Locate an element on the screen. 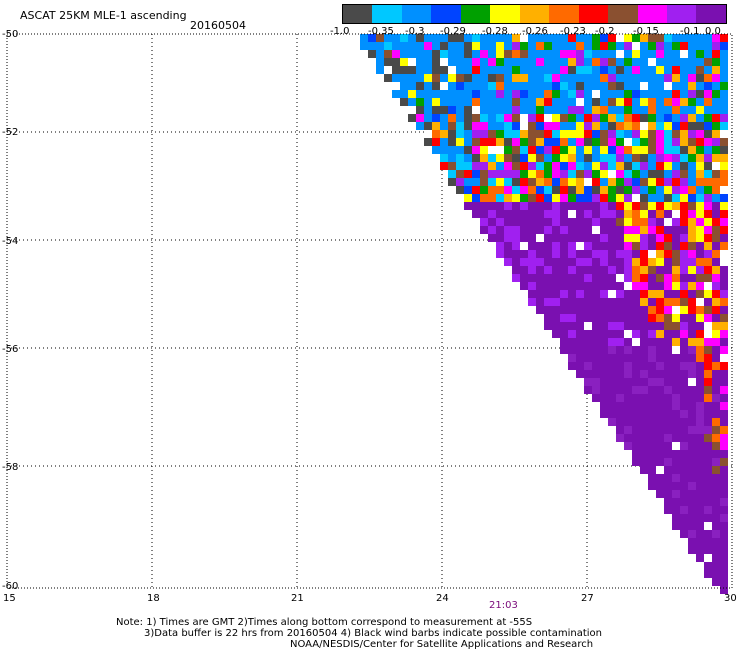  colorbar-label: -0.28 is located at coordinates (495, 31).